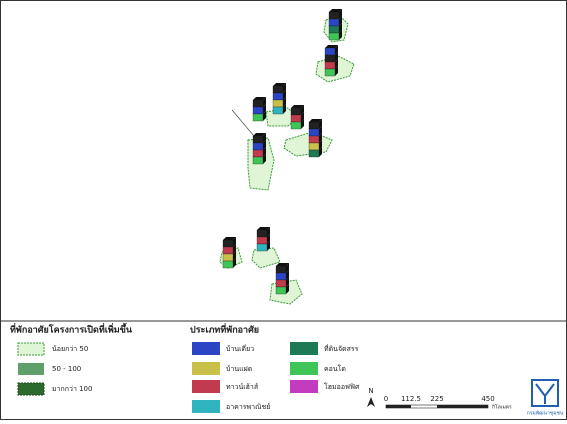 The width and height of the screenshot is (567, 424). Describe the element at coordinates (370, 391) in the screenshot. I see `north-label: N` at that location.